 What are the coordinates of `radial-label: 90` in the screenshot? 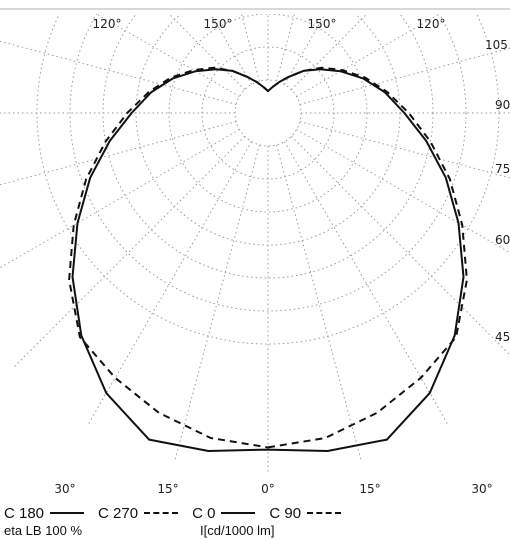 It's located at (502, 105).